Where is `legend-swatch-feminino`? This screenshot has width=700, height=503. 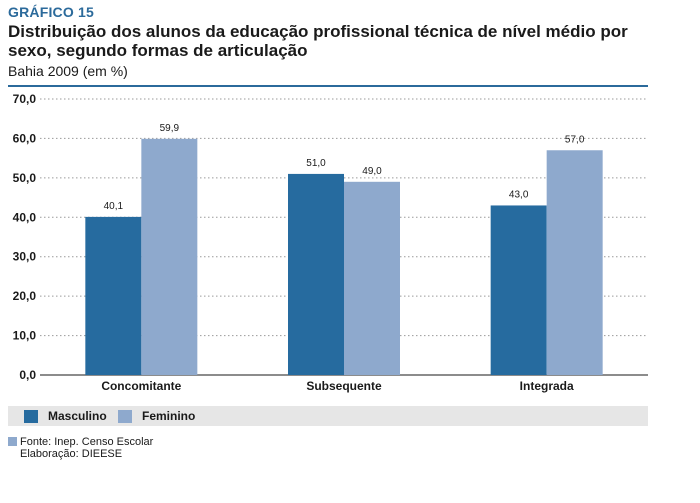 legend-swatch-feminino is located at coordinates (125, 416).